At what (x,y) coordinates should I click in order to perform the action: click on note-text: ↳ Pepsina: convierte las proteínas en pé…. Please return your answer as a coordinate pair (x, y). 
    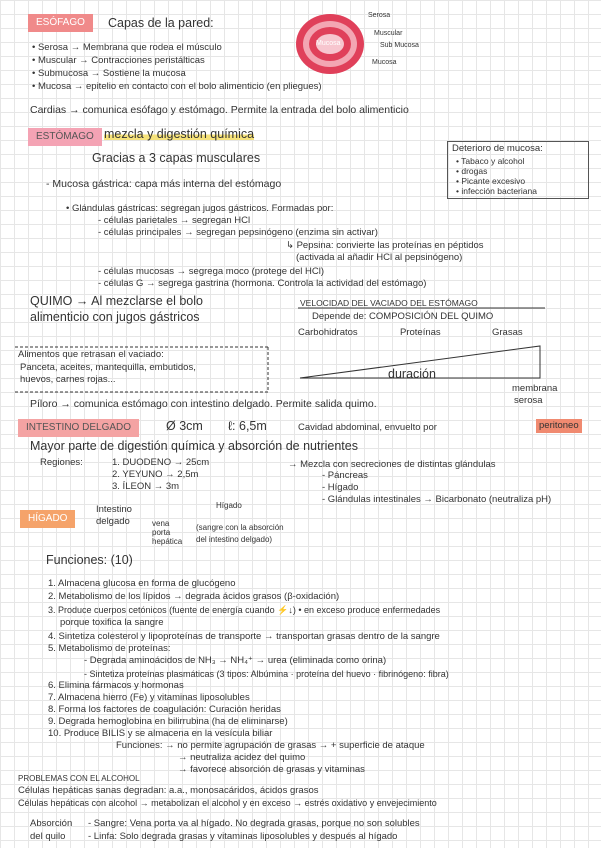
    Looking at the image, I should click on (385, 245).